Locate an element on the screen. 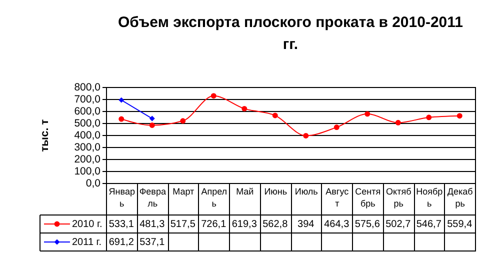  y-tick-label: 100,0 is located at coordinates (87, 172).